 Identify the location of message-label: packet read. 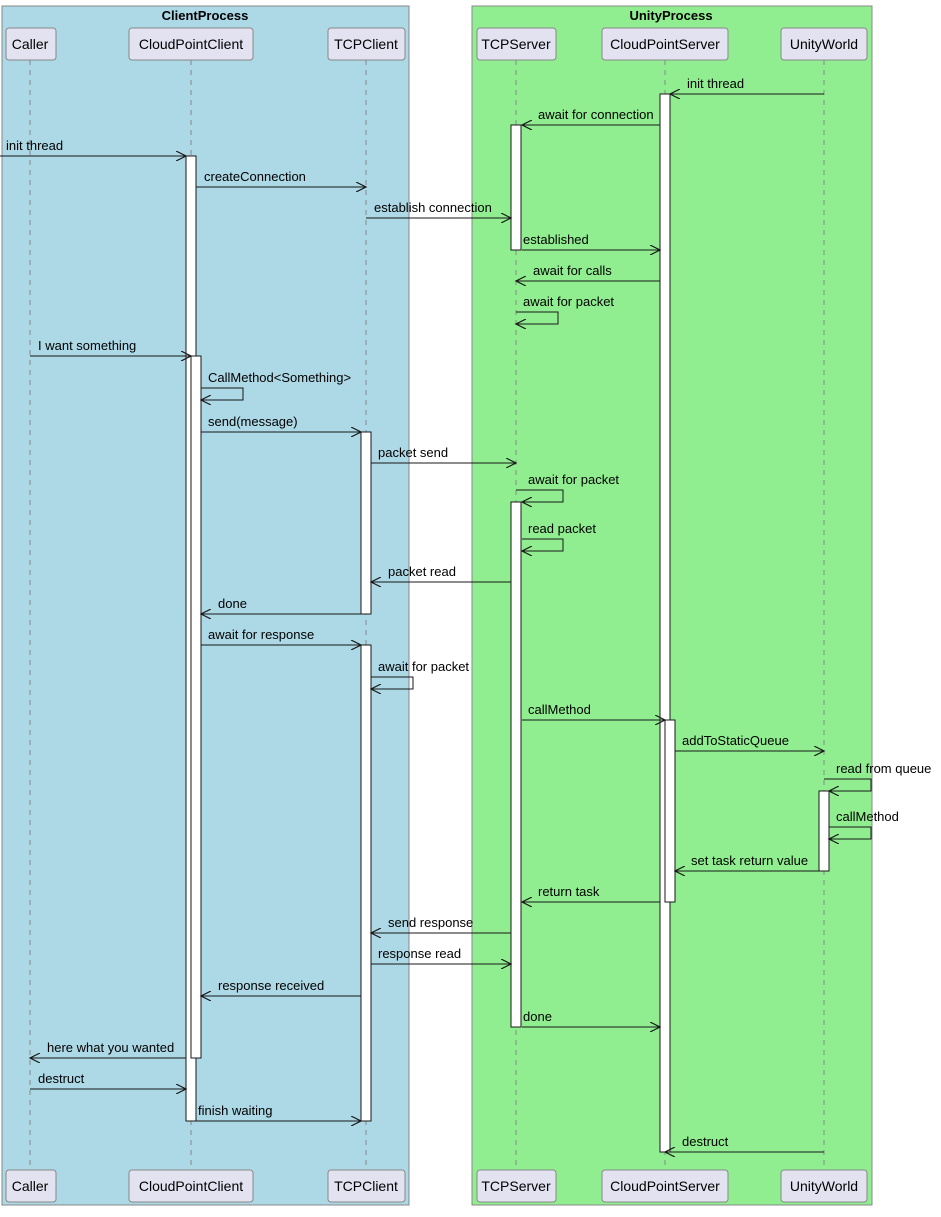
(422, 571).